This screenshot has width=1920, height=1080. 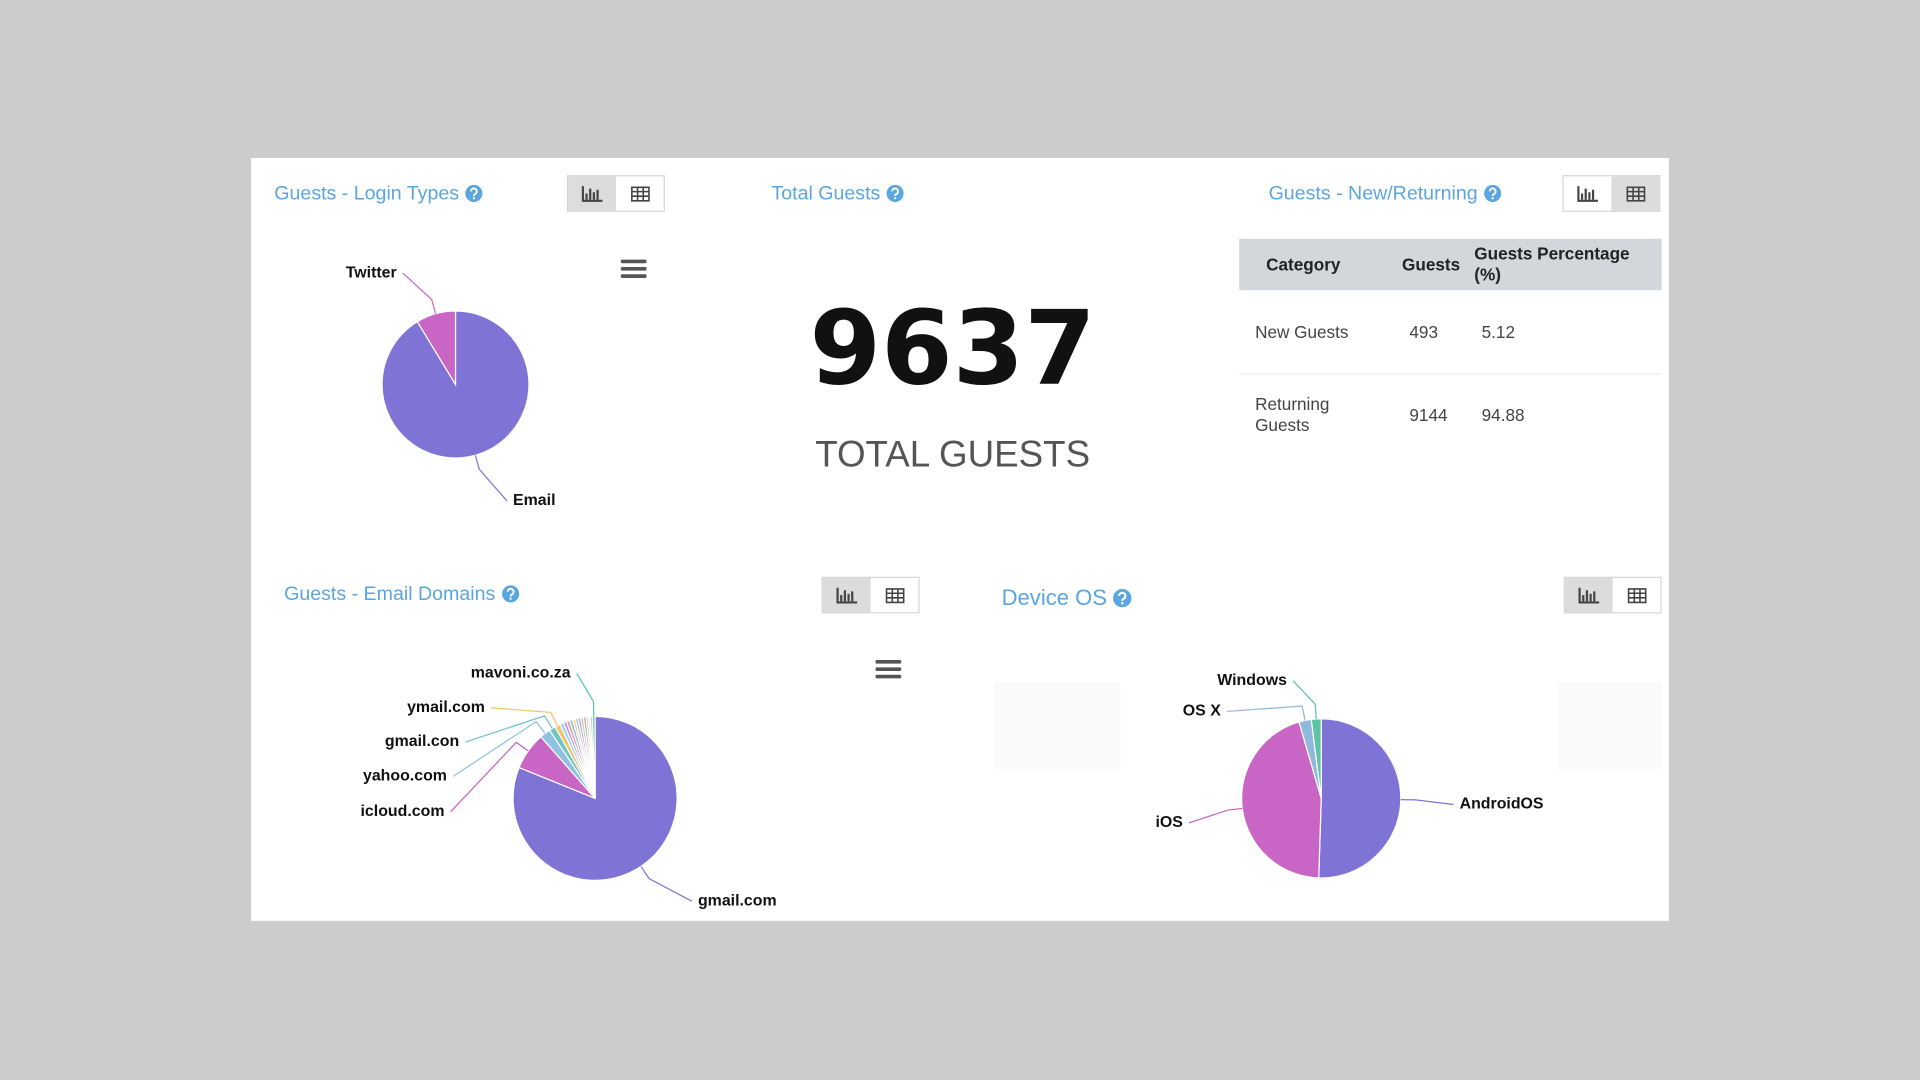 I want to click on panel-title: Guests - Email Domains, so click(x=401, y=595).